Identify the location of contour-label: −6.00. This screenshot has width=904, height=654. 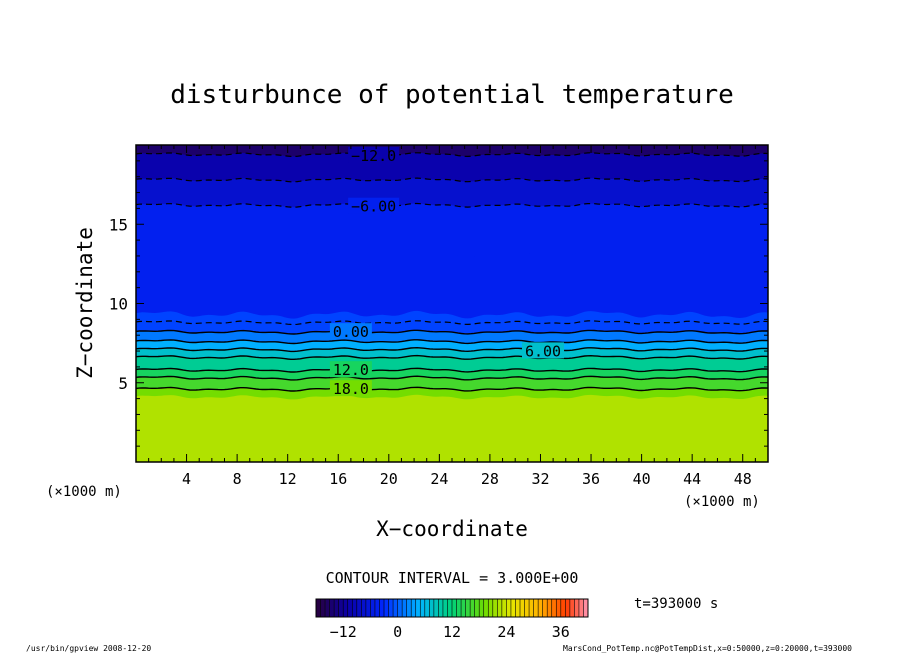
(373, 207).